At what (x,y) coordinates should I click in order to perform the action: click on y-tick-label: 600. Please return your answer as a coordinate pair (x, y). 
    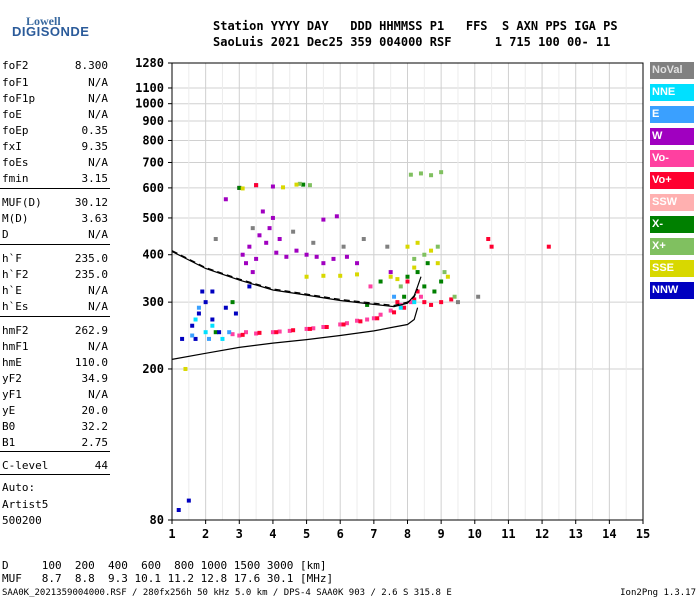
    Looking at the image, I should click on (153, 188).